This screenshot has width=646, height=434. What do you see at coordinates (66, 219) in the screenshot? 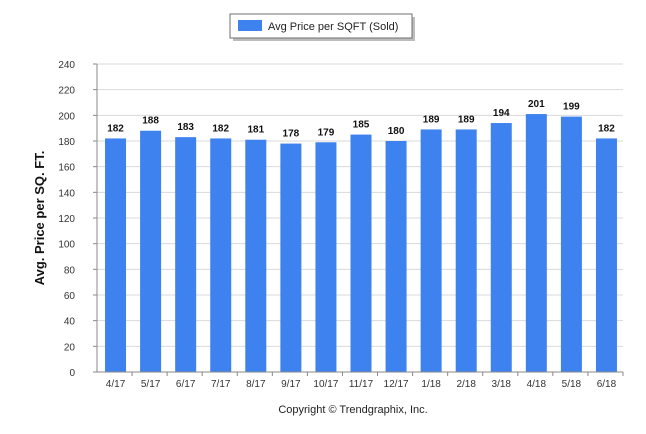
I see `y-tick-label: 120` at bounding box center [66, 219].